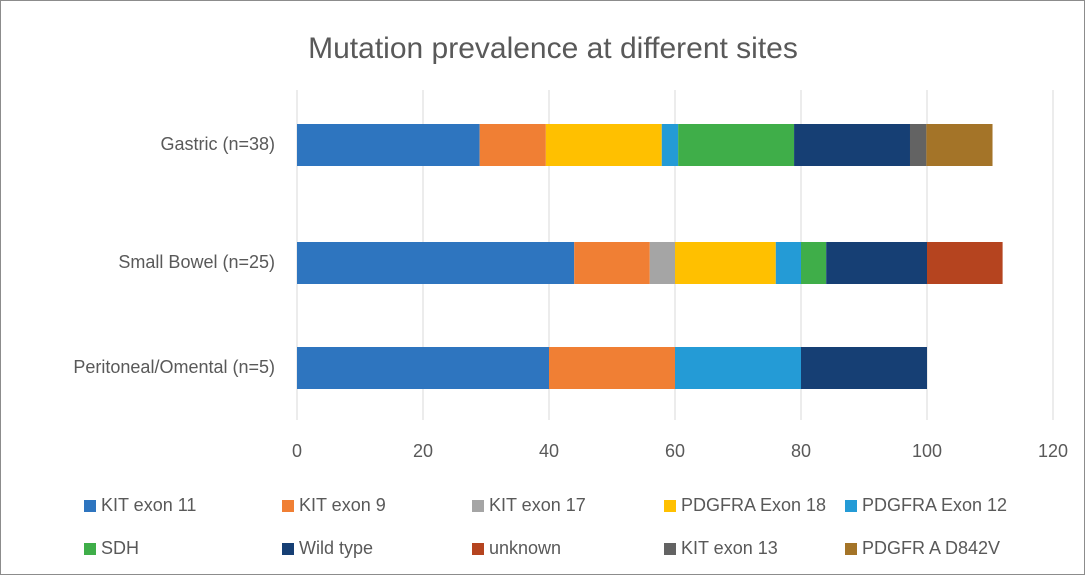 Image resolution: width=1085 pixels, height=580 pixels. What do you see at coordinates (753, 505) in the screenshot?
I see `legend-label: PDGFRA Exon 18` at bounding box center [753, 505].